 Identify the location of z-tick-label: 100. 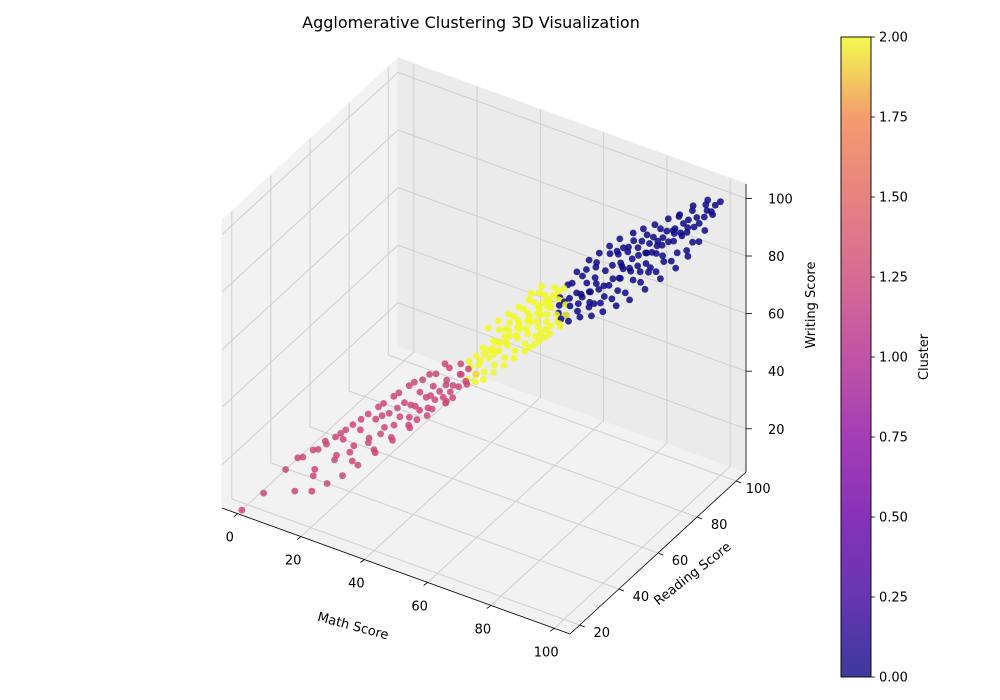
(780, 199).